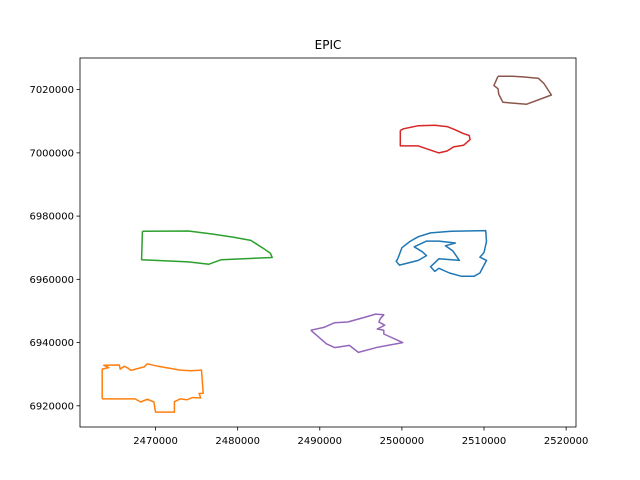 The width and height of the screenshot is (640, 480). Describe the element at coordinates (320, 441) in the screenshot. I see `x-tick-label: 2490000` at that location.